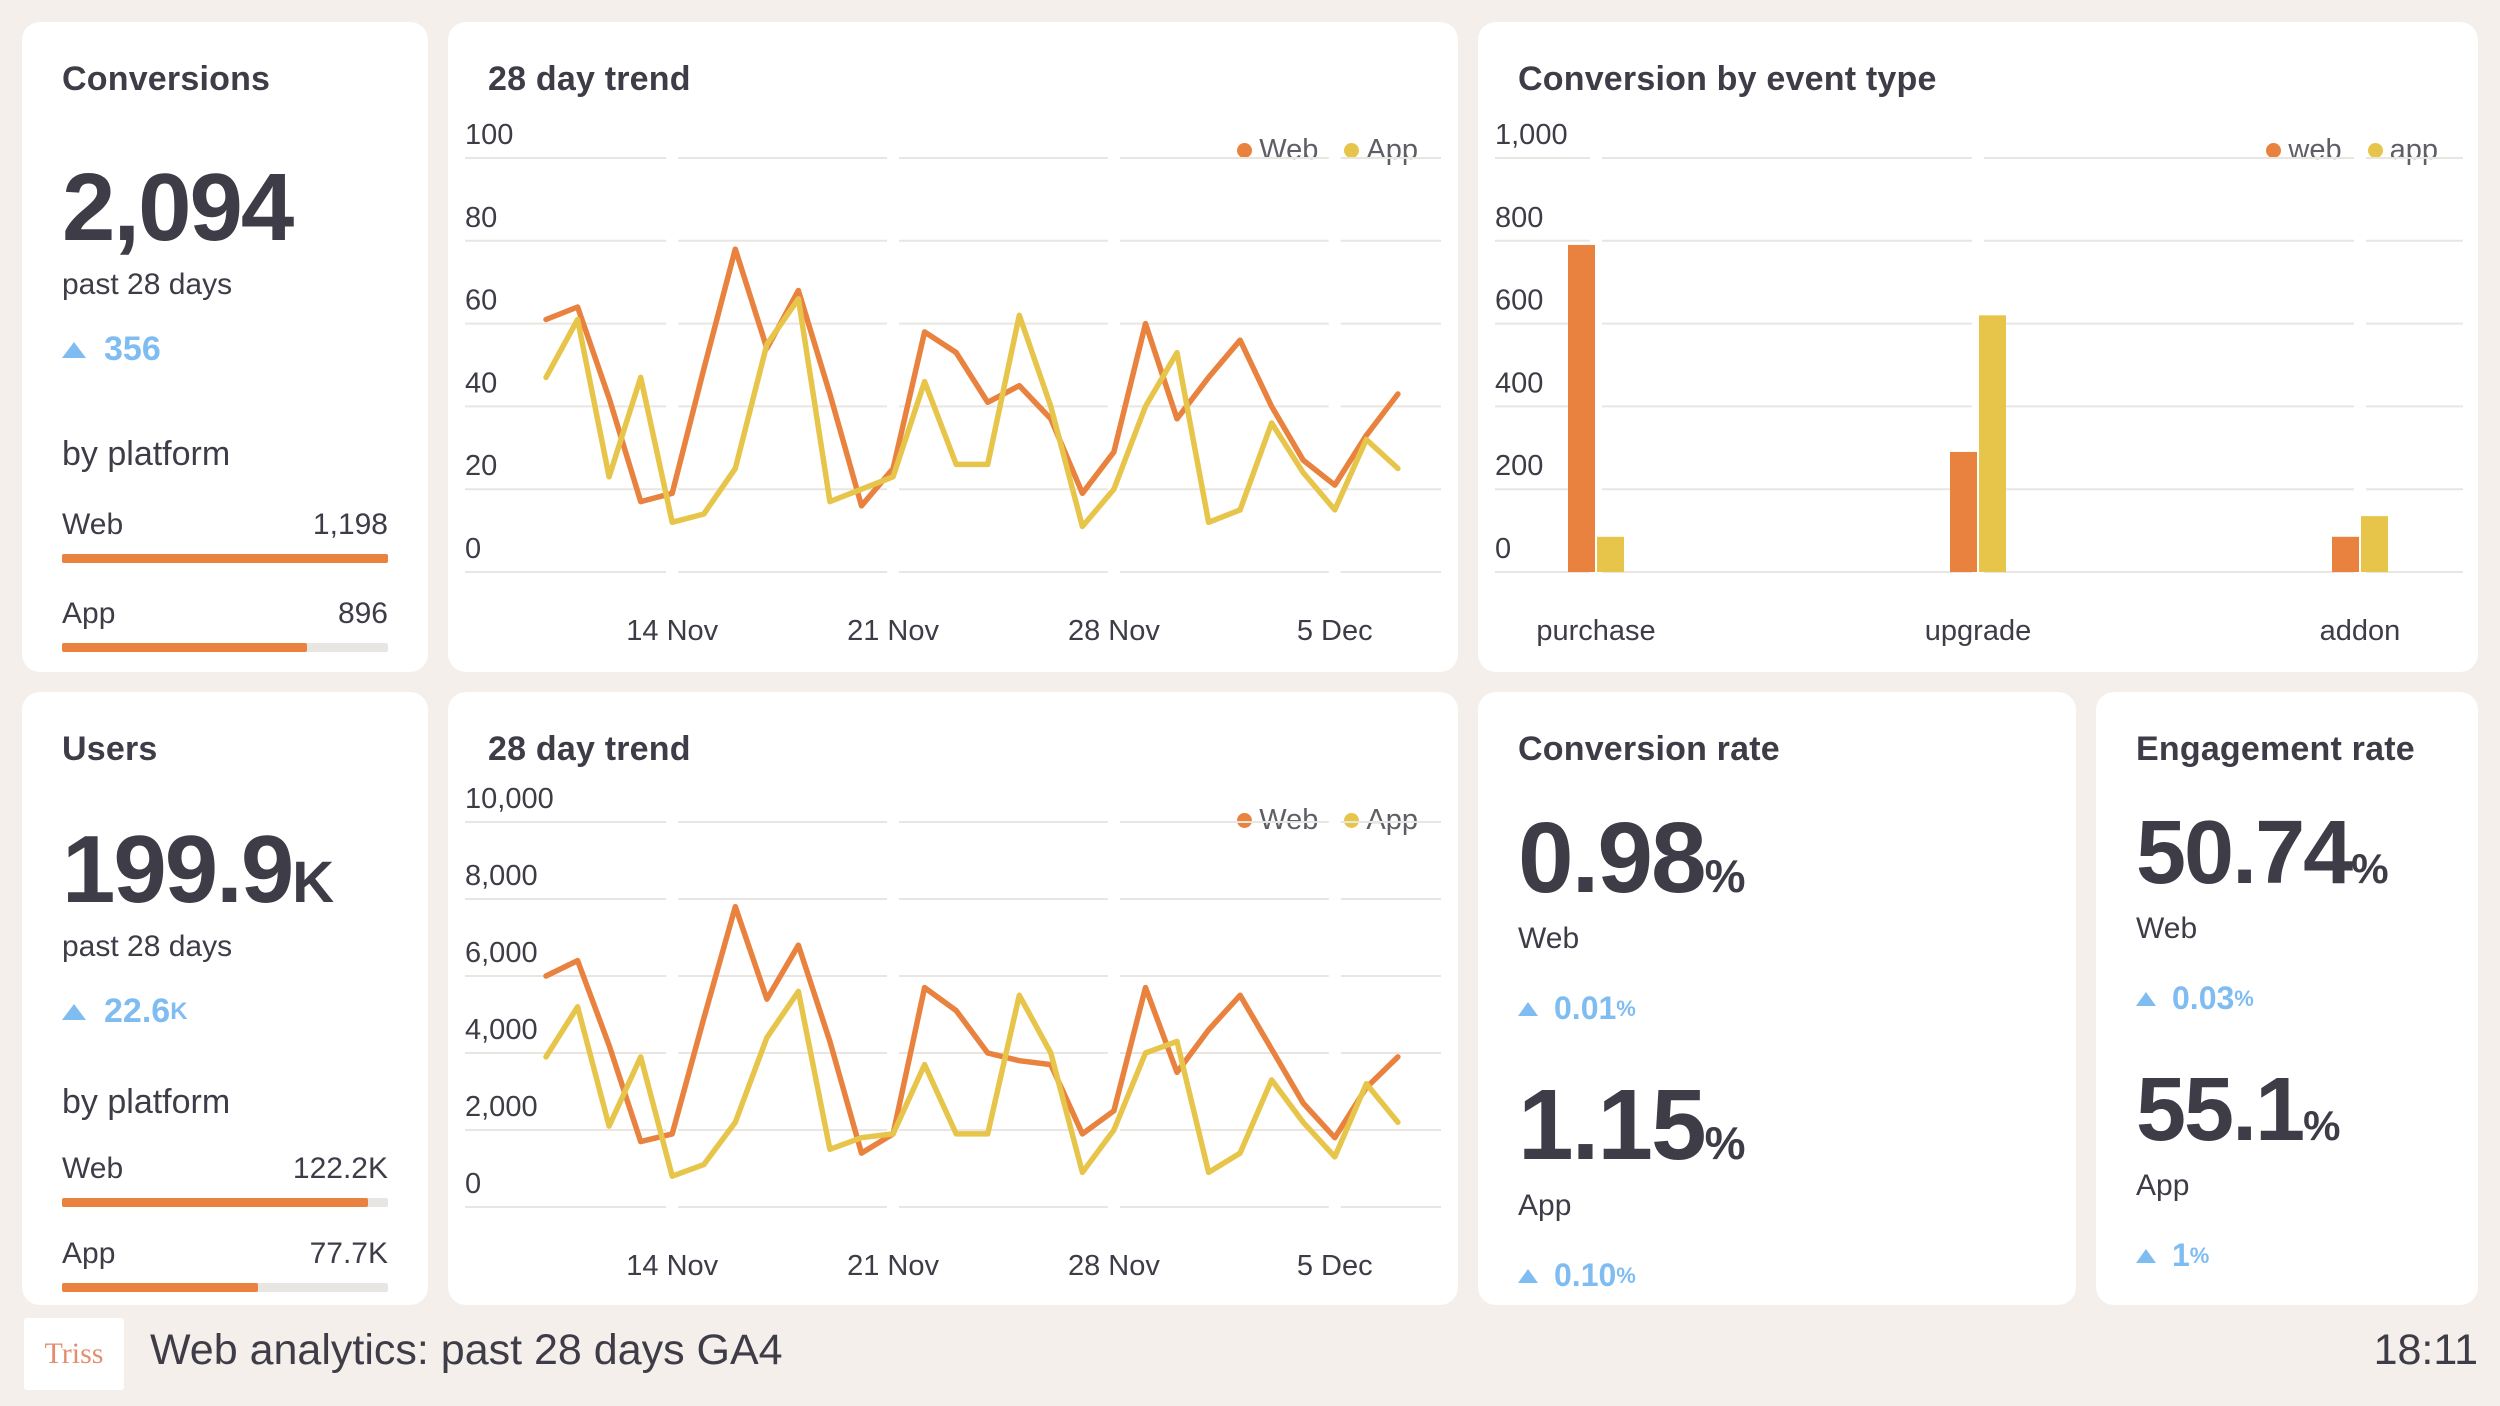 This screenshot has width=2500, height=1406. Describe the element at coordinates (225, 624) in the screenshot. I see `platform-row-app: App 896` at that location.